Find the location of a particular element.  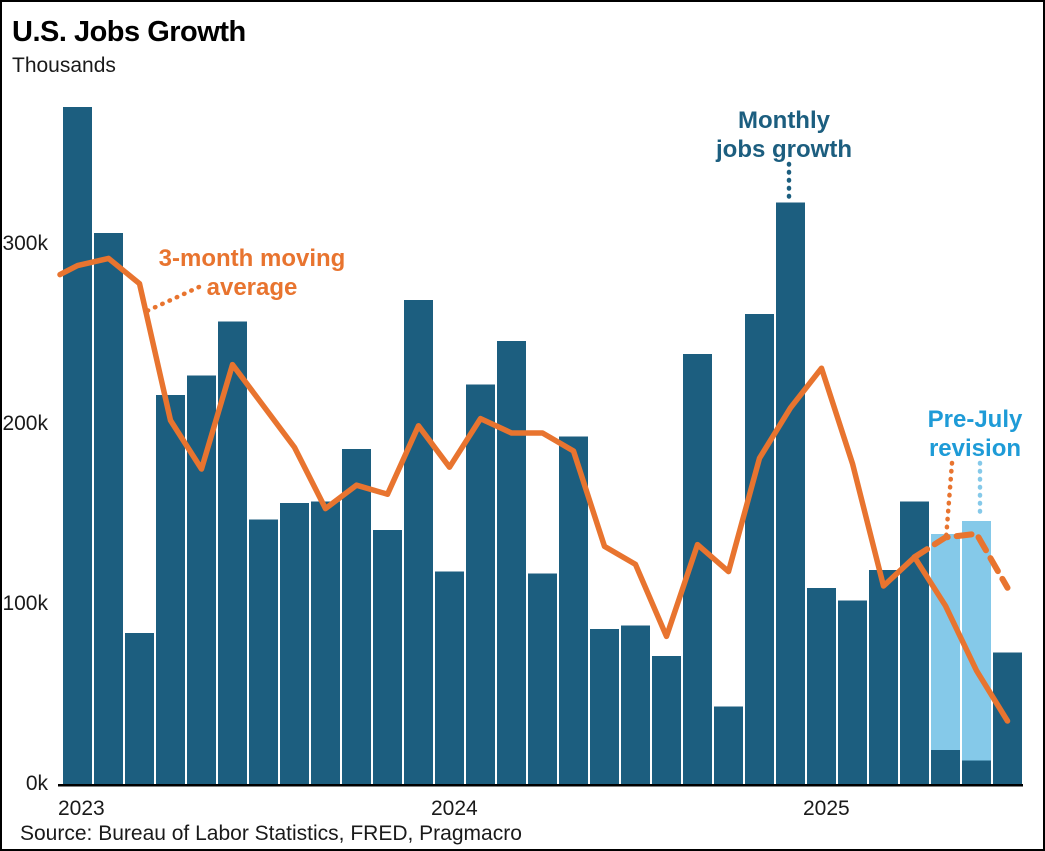

page-title: U.S. Jobs Growth is located at coordinates (129, 32).